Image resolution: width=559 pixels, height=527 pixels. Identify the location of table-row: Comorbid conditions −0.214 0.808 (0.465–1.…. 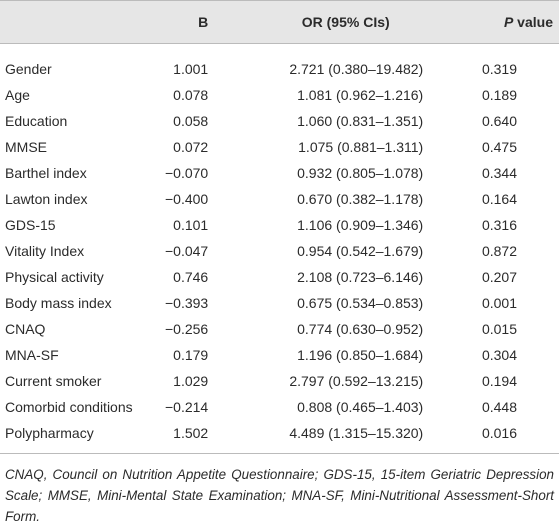
(279, 407).